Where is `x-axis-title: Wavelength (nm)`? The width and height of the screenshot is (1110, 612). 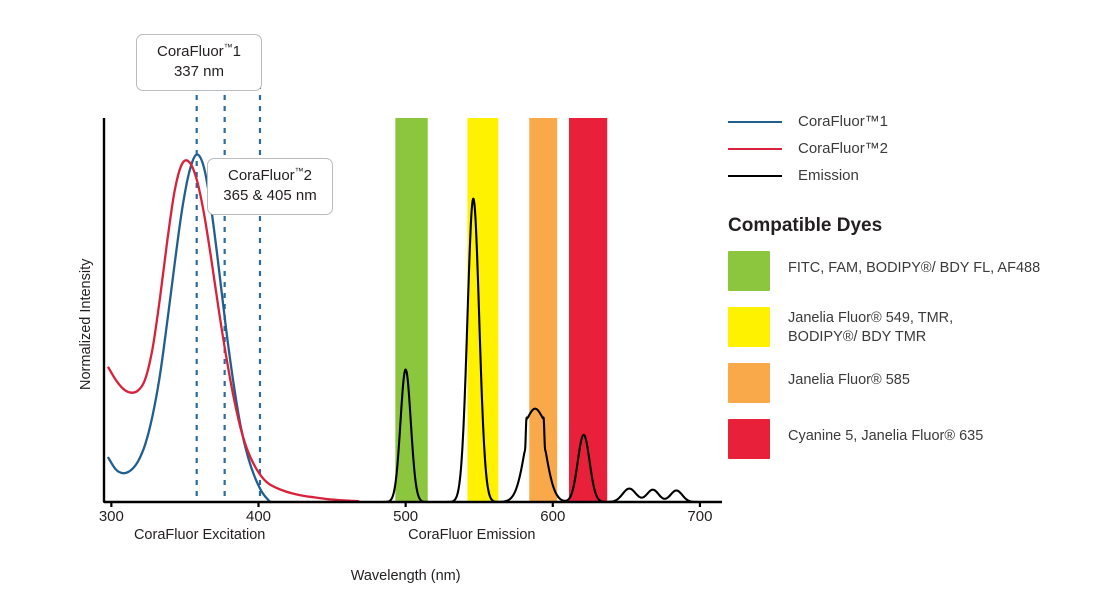
x-axis-title: Wavelength (nm) is located at coordinates (405, 576).